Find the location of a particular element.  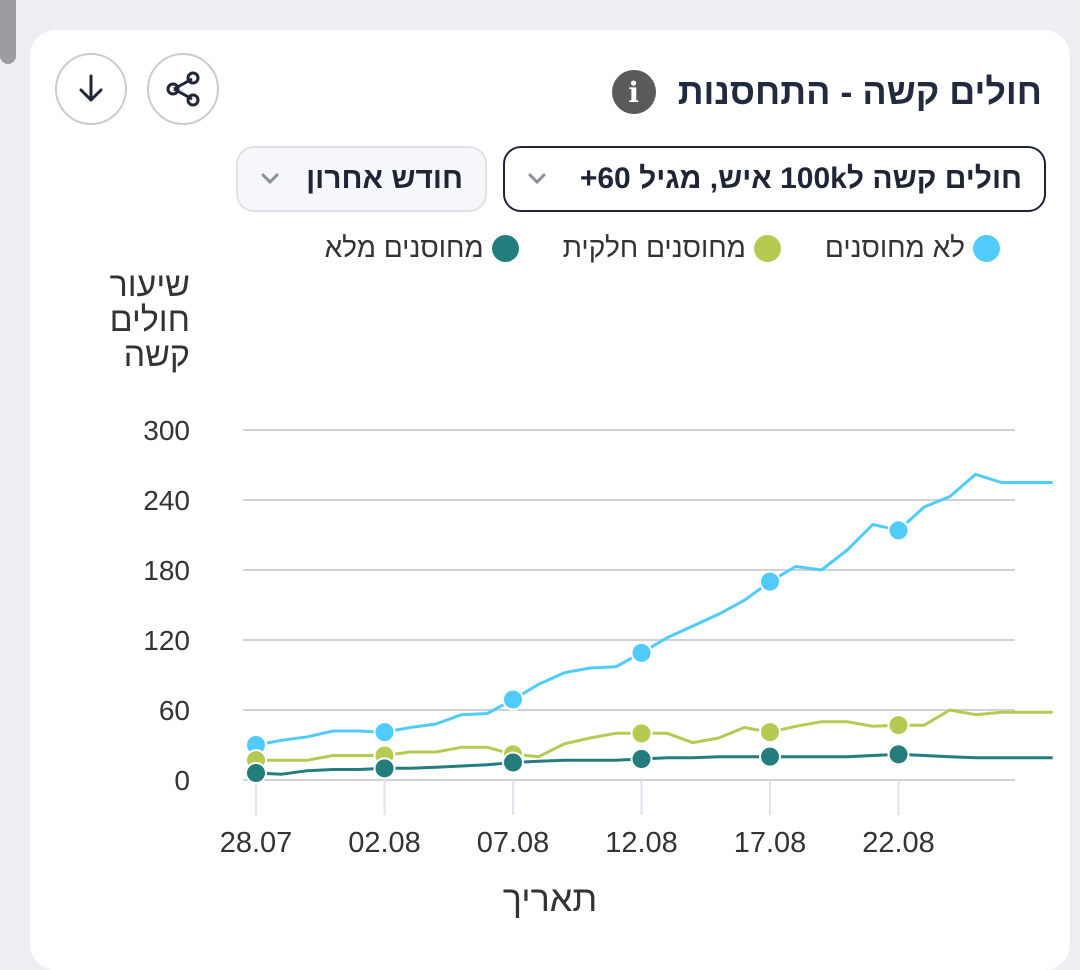

metric-dropdown: חולים קשה ל100k איש, מגיל 60+ is located at coordinates (774, 179).